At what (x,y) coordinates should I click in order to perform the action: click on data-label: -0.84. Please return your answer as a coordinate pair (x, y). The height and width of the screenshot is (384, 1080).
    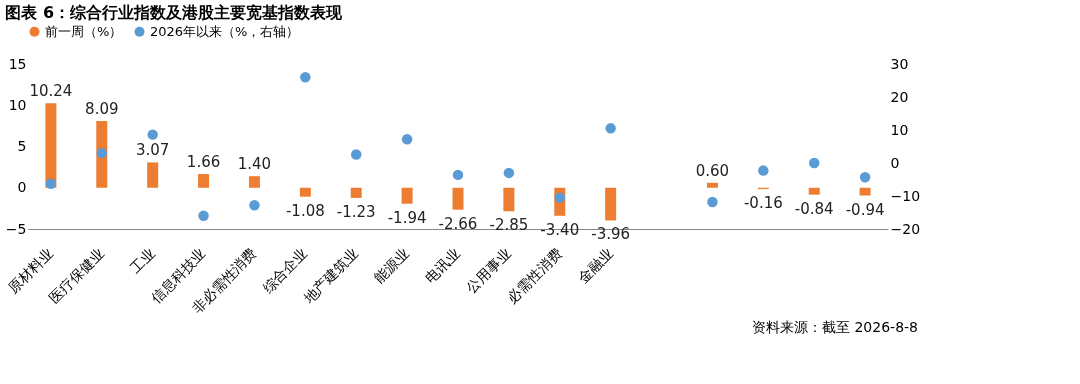
    Looking at the image, I should click on (814, 208).